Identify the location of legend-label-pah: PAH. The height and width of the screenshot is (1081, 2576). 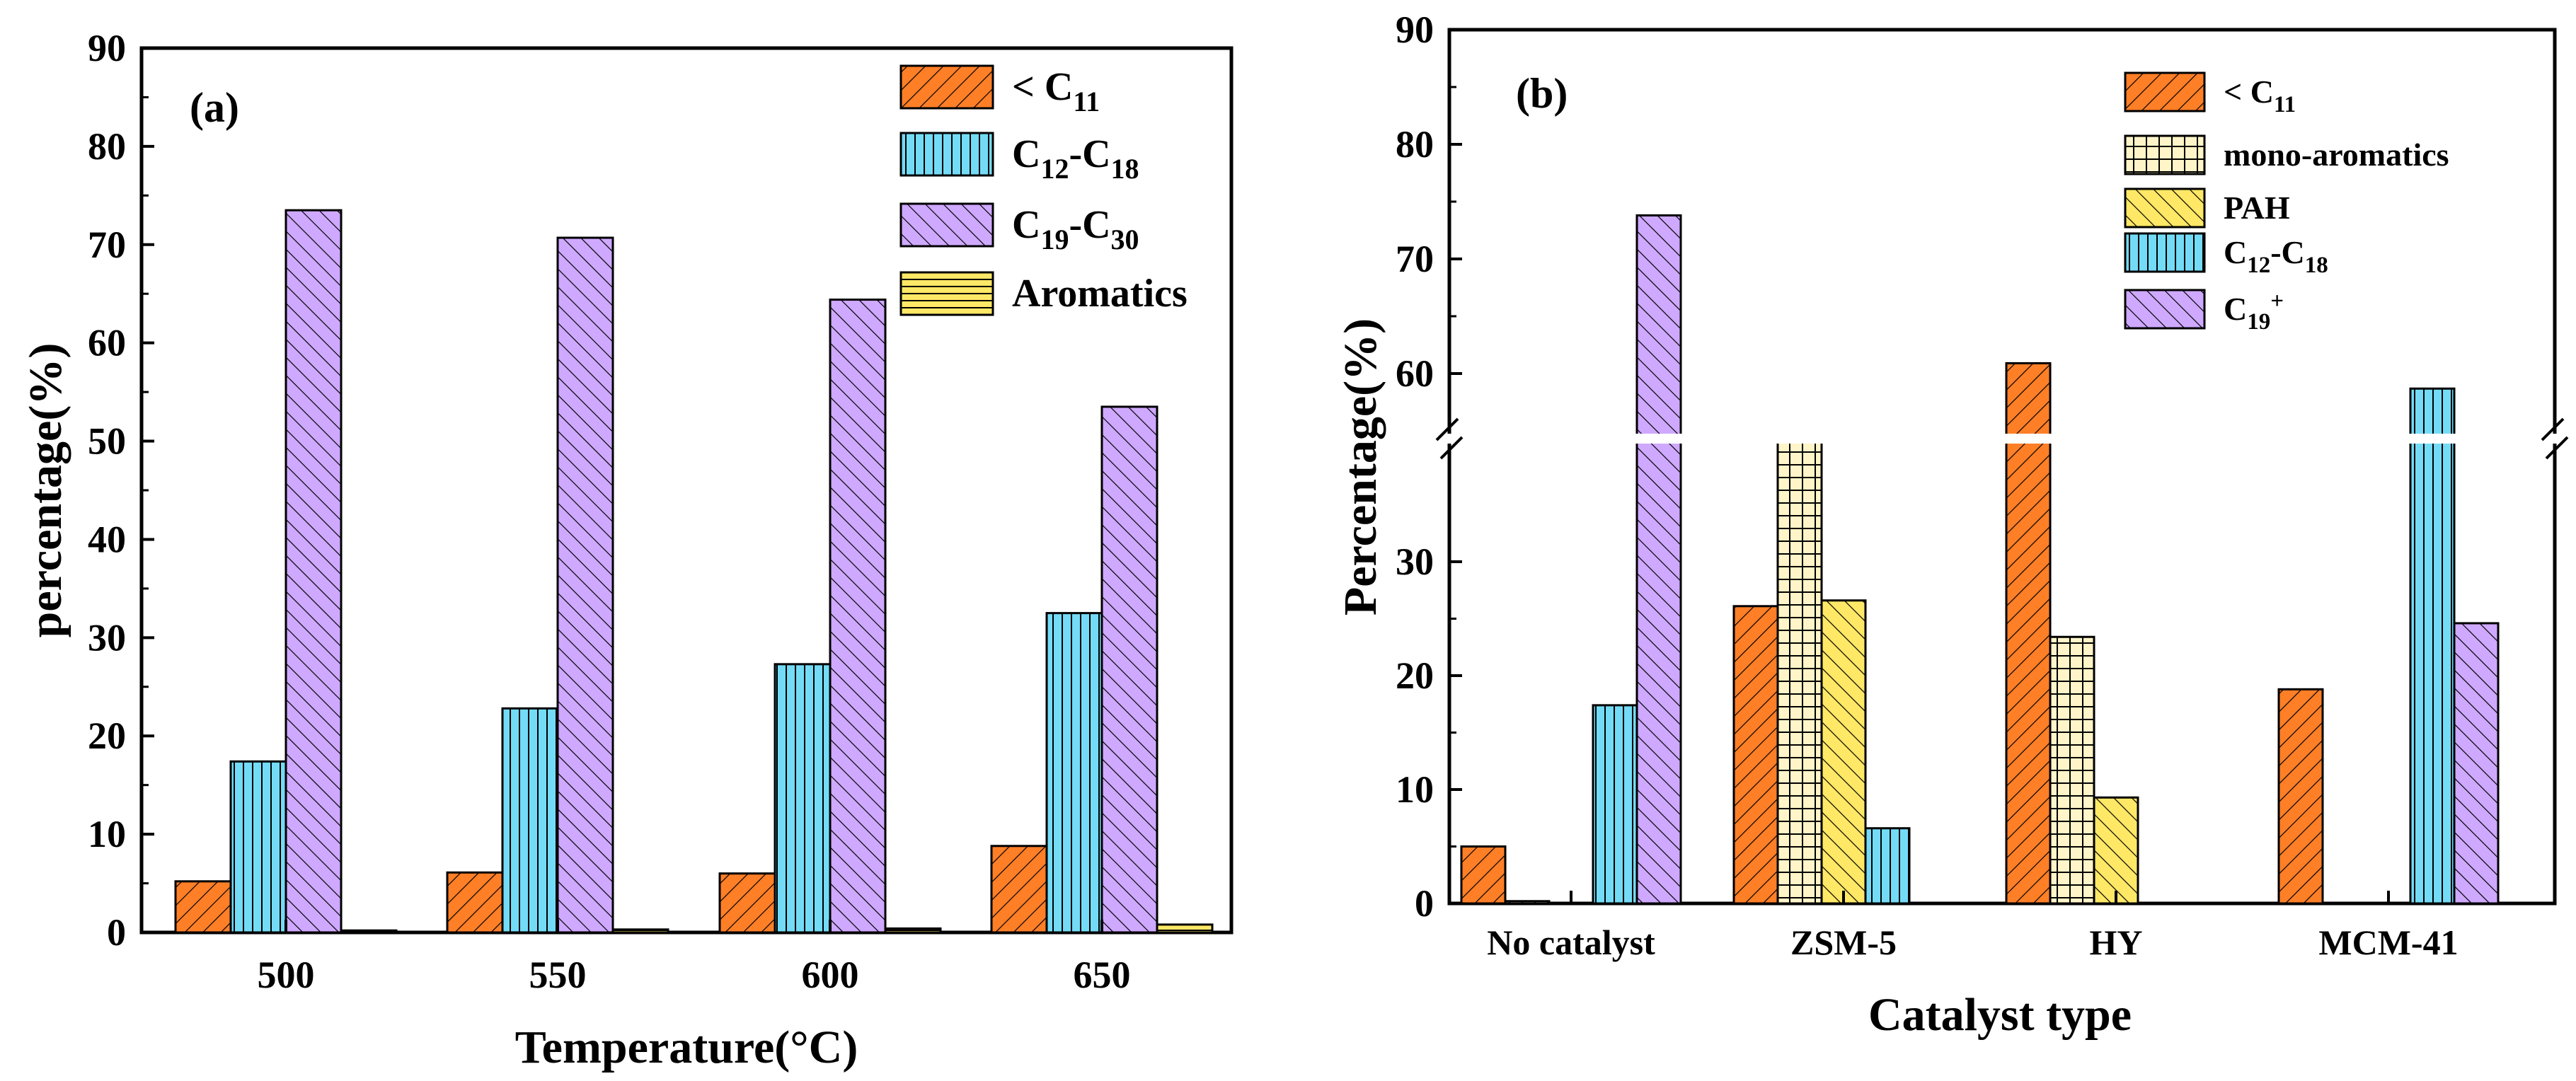
(2257, 208).